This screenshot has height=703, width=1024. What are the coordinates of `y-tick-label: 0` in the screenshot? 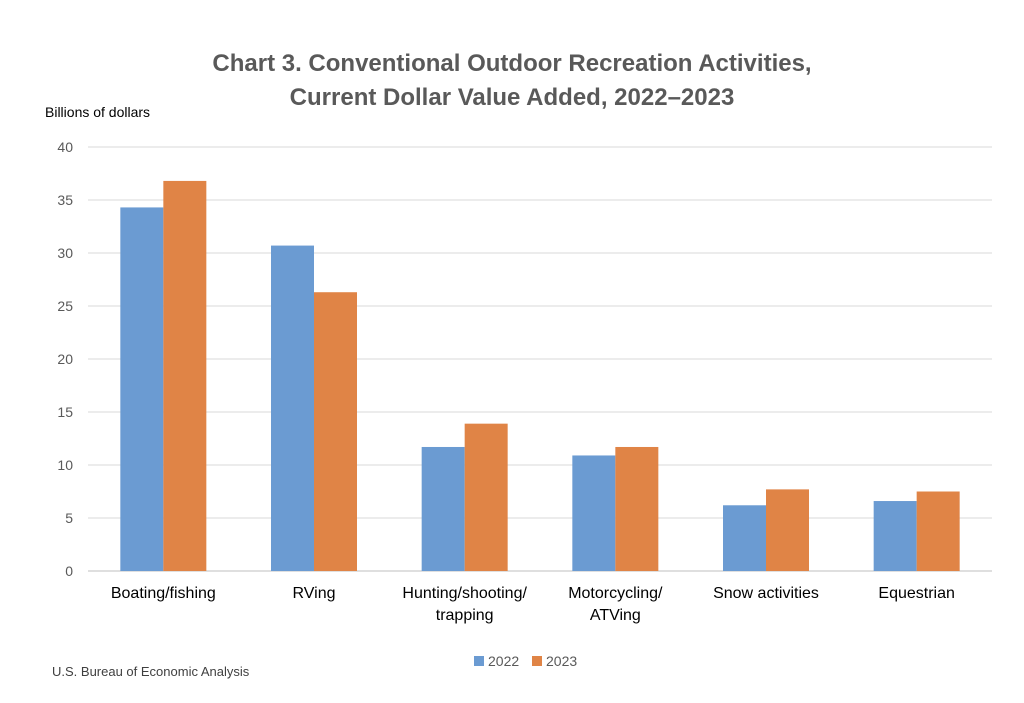 It's located at (69, 571).